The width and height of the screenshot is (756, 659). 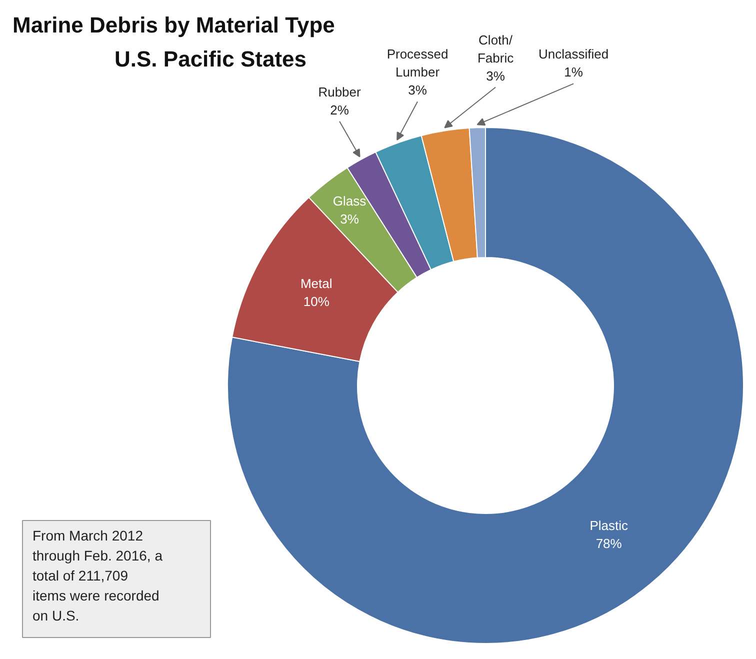 What do you see at coordinates (349, 201) in the screenshot?
I see `slice-label: Glass` at bounding box center [349, 201].